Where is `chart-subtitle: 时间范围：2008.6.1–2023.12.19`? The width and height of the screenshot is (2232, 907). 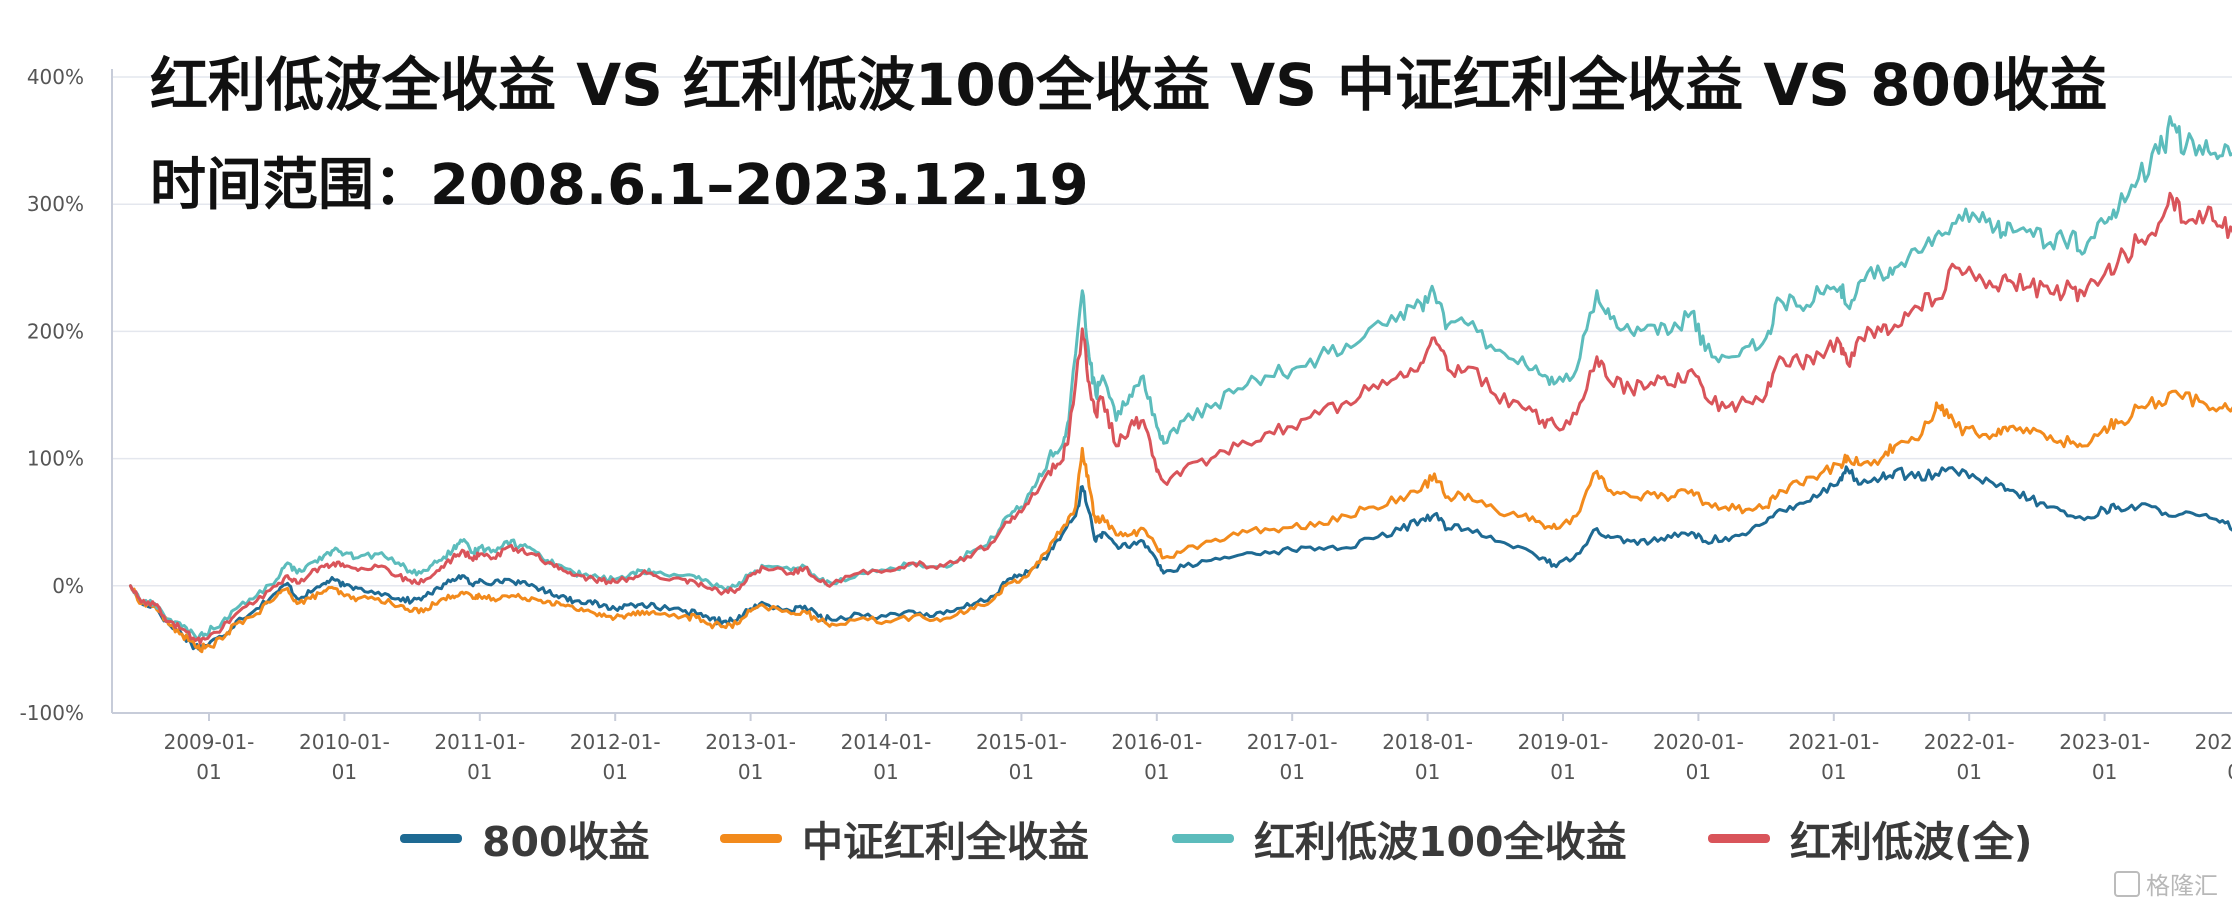
chart-subtitle: 时间范围：2008.6.1–2023.12.19 is located at coordinates (619, 185).